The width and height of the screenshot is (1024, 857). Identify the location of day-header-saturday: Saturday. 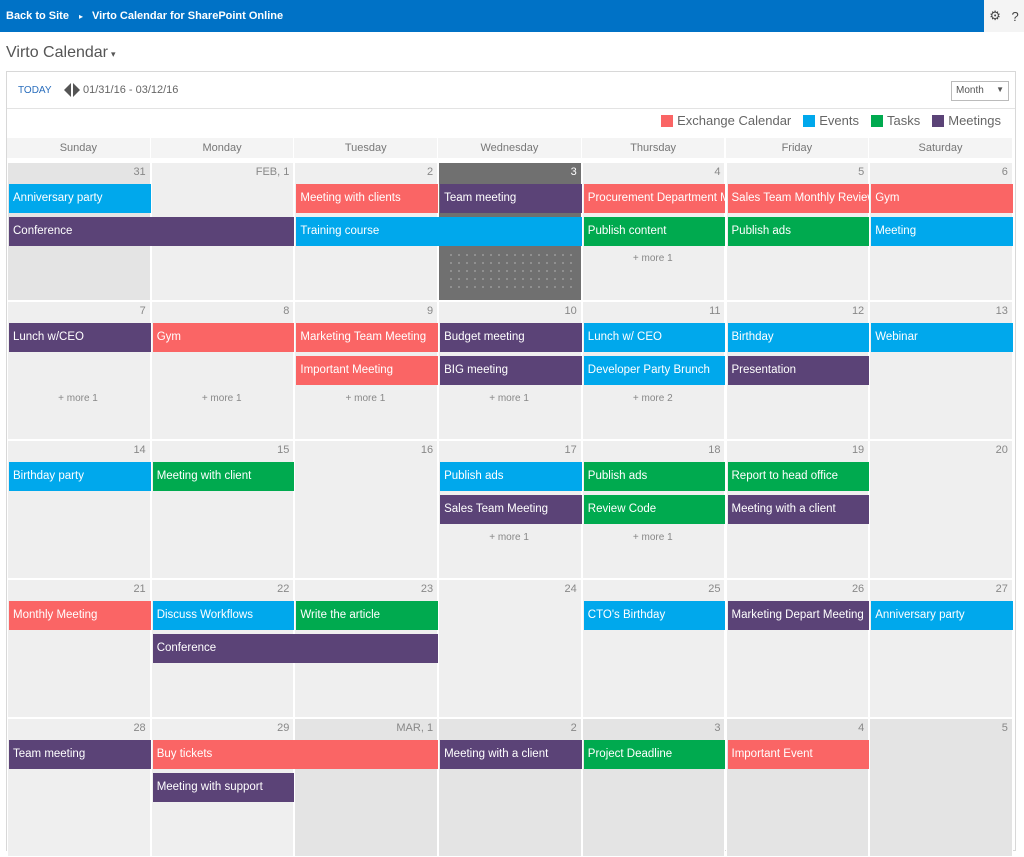
(940, 148).